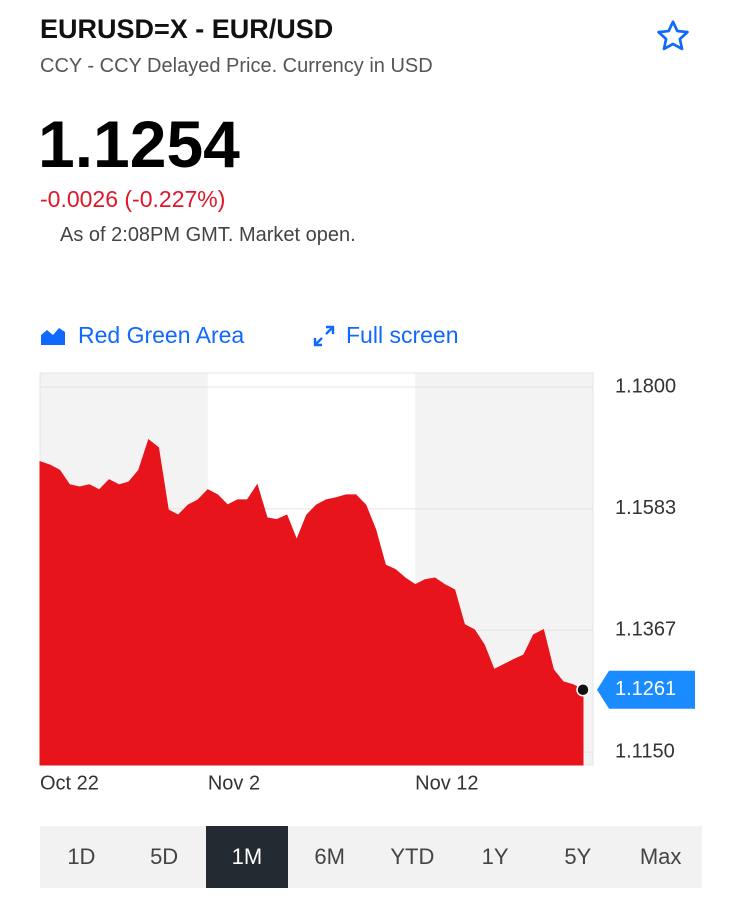 Image resolution: width=739 pixels, height=912 pixels. Describe the element at coordinates (645, 629) in the screenshot. I see `y-tick-label: 1.1367` at that location.